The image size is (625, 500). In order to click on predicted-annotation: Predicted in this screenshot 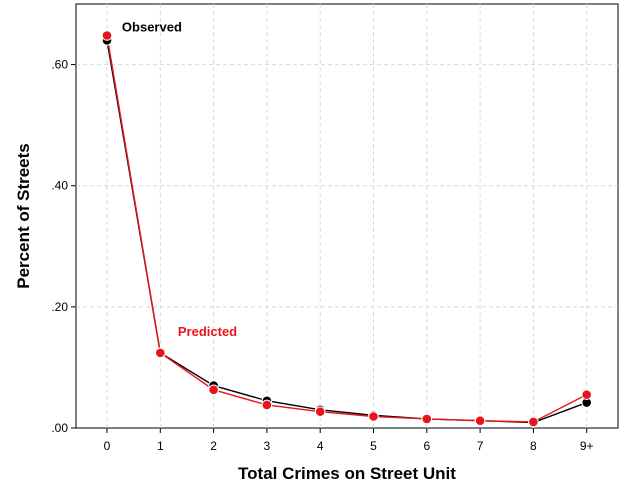, I will do `click(207, 331)`.